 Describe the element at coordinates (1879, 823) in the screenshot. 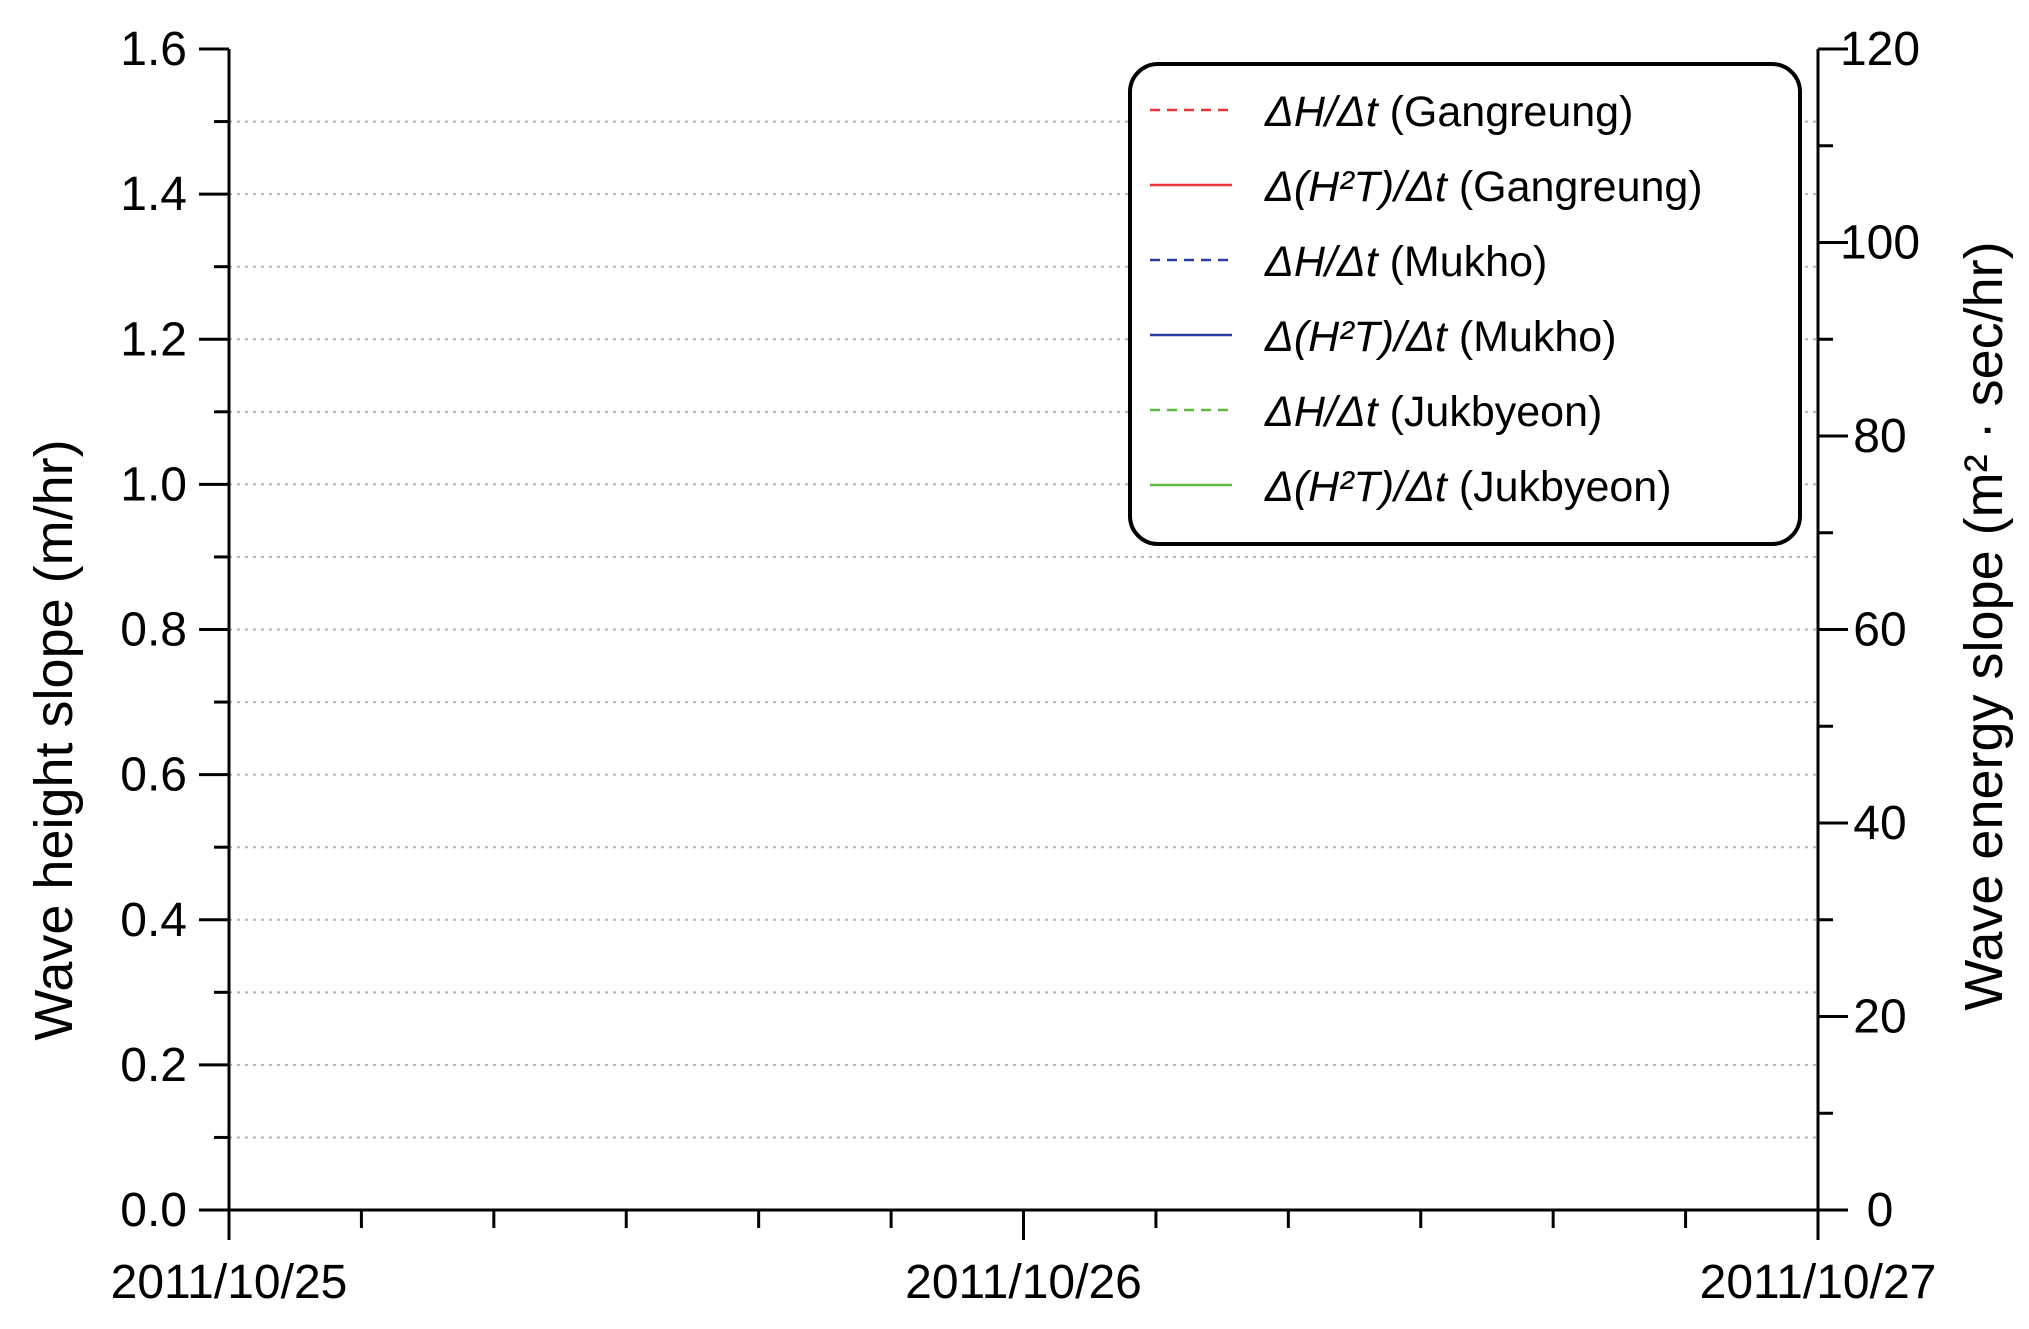

I see `y2-tick-label: 40` at that location.